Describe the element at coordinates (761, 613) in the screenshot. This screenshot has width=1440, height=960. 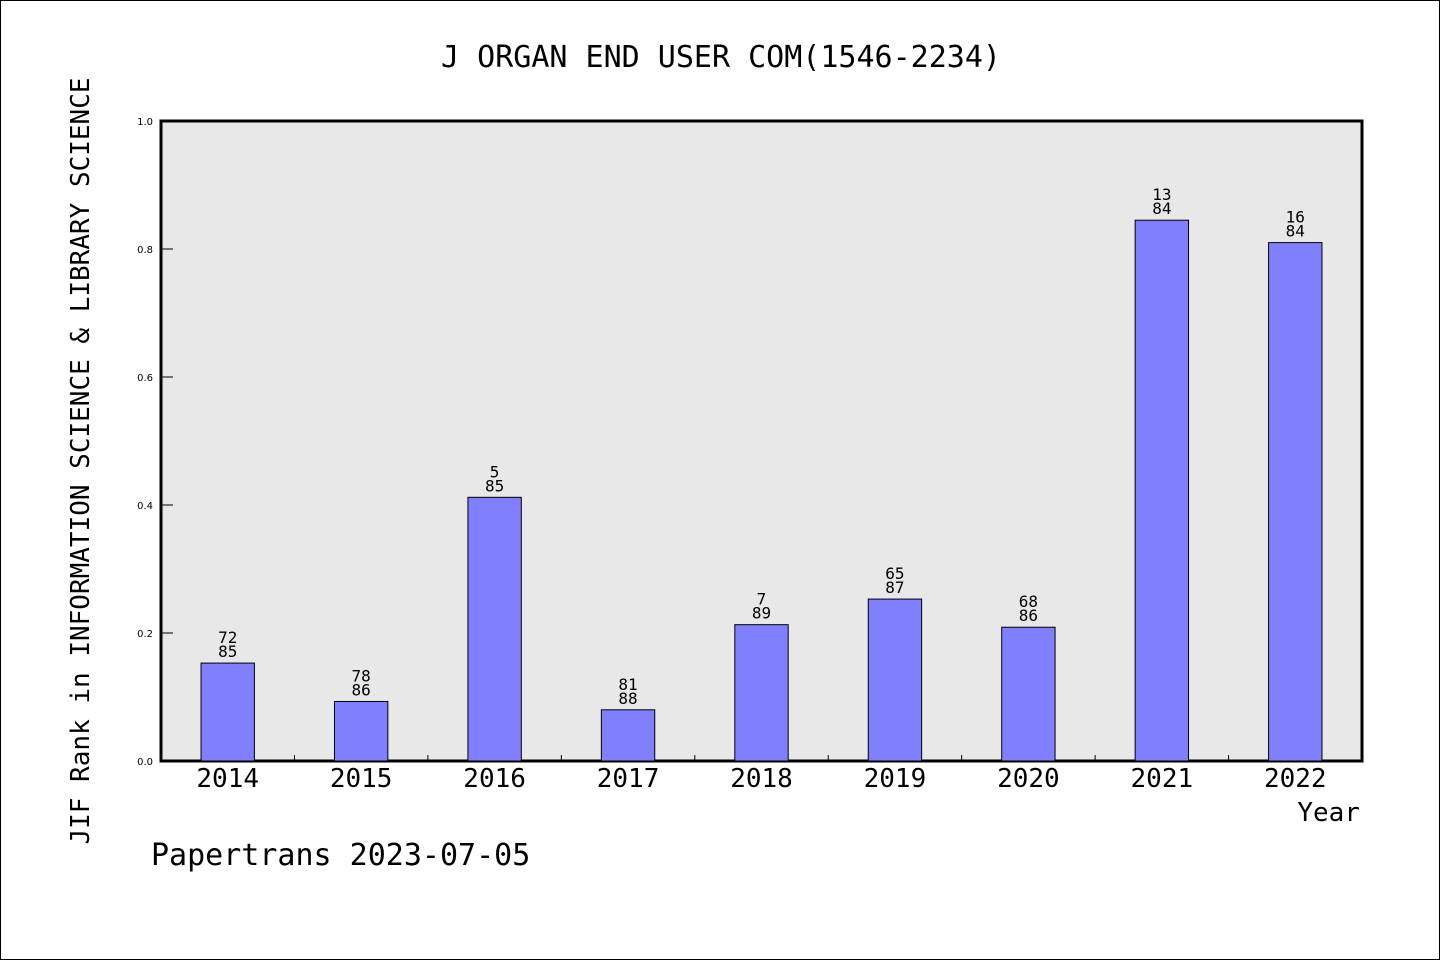
I see `bar-total-label: 89` at that location.